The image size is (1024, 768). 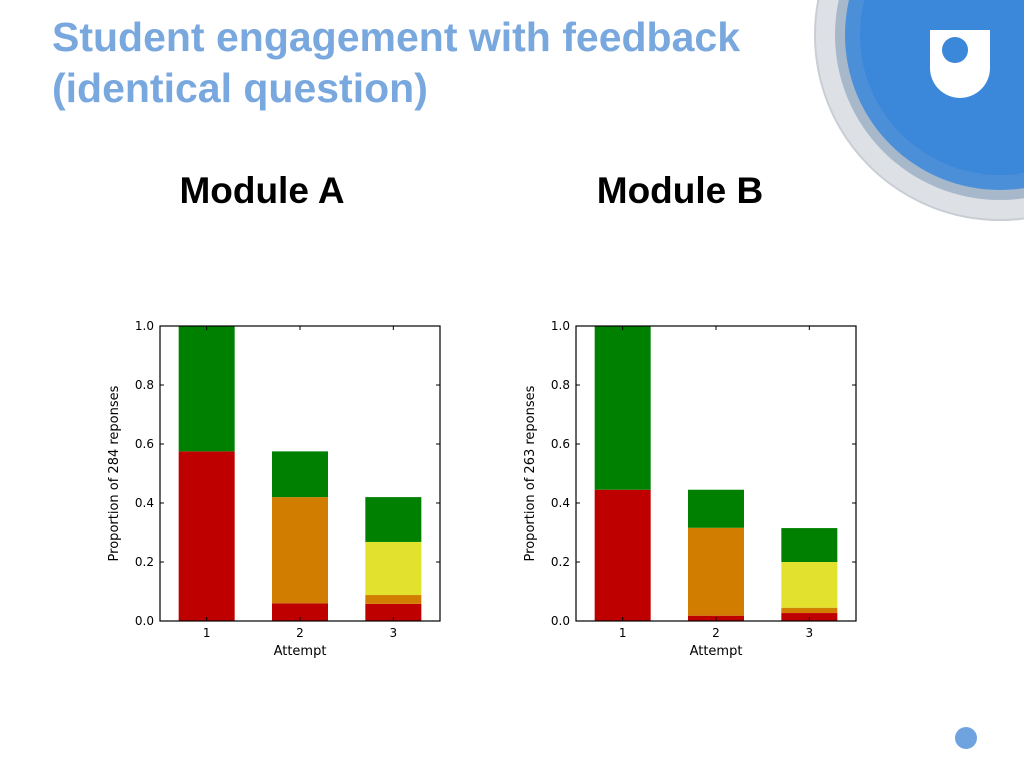 What do you see at coordinates (262, 190) in the screenshot?
I see `module-a-label: Module A` at bounding box center [262, 190].